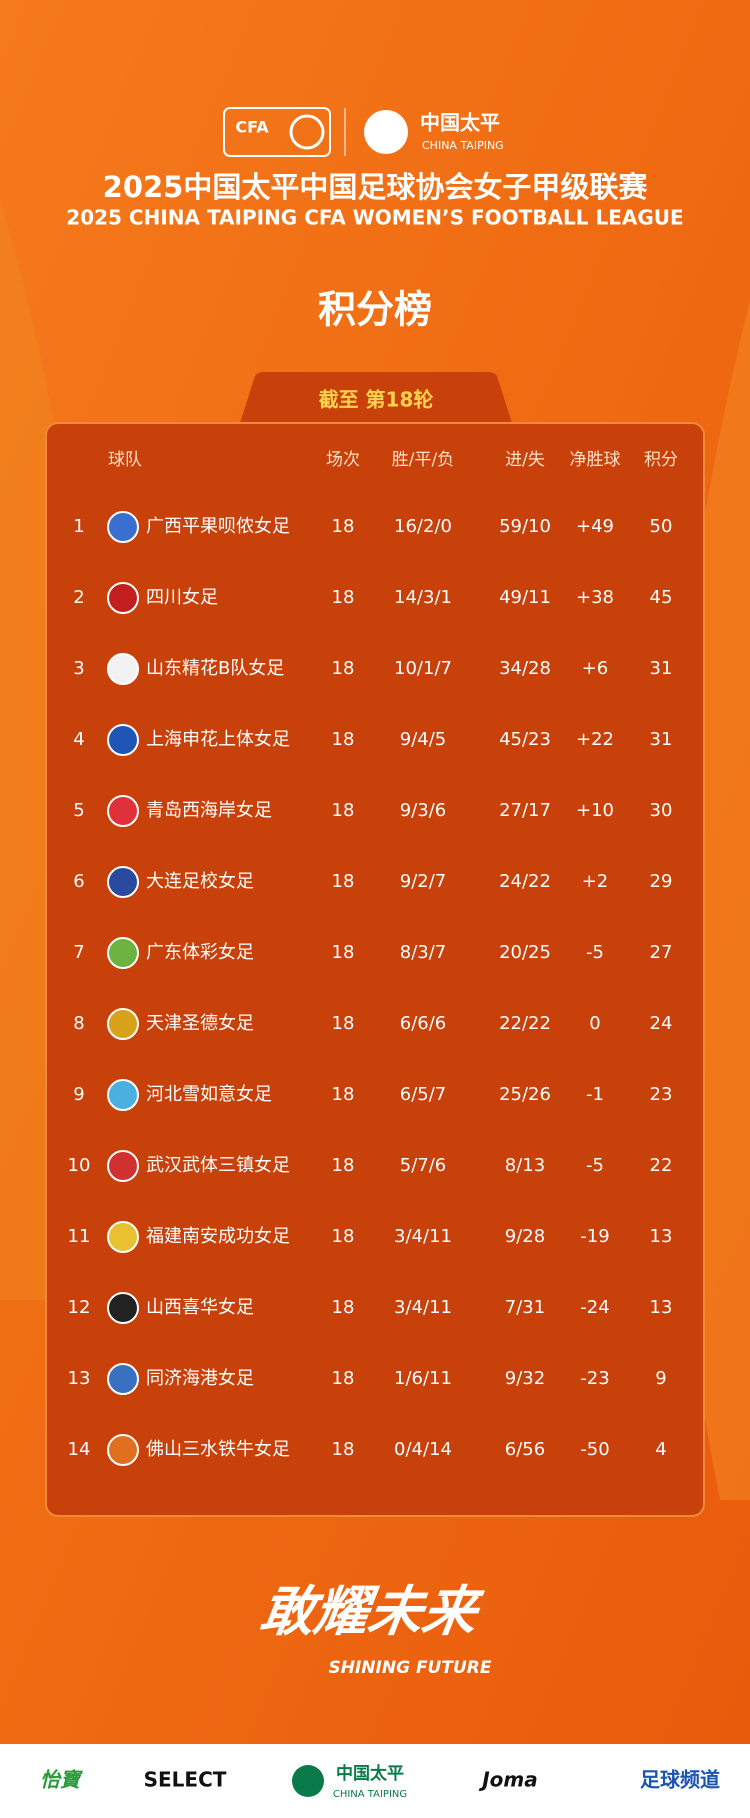 The width and height of the screenshot is (750, 1818). I want to click on record: 9/4/5, so click(423, 739).